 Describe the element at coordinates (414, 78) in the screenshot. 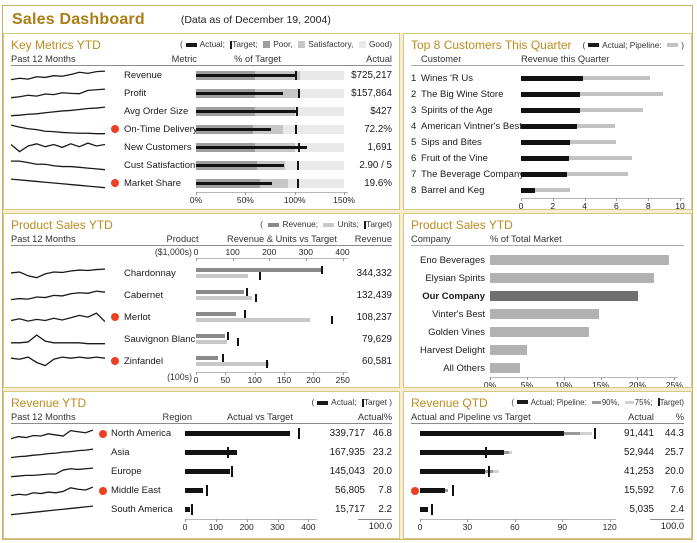

I see `rank-label: 1` at that location.